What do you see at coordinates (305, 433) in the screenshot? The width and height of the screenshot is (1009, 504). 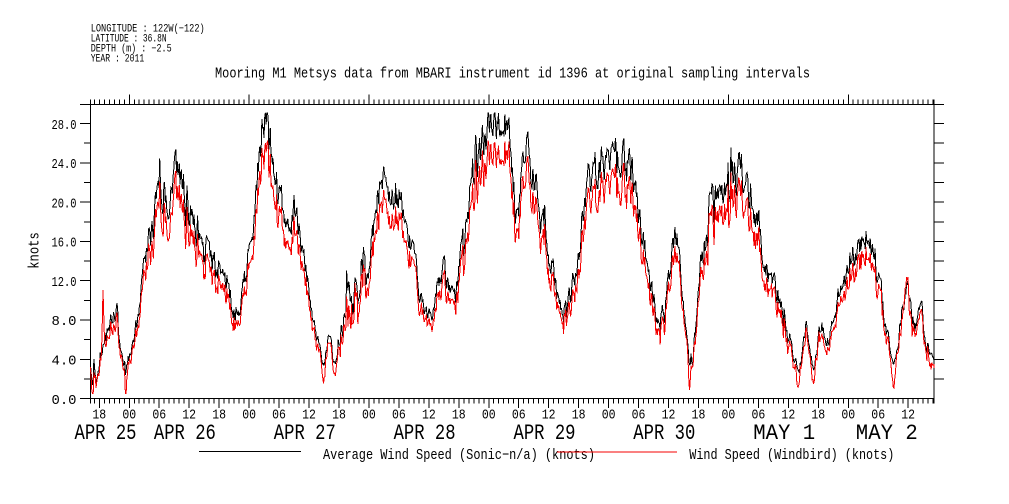 I see `svg-text: APR 27` at bounding box center [305, 433].